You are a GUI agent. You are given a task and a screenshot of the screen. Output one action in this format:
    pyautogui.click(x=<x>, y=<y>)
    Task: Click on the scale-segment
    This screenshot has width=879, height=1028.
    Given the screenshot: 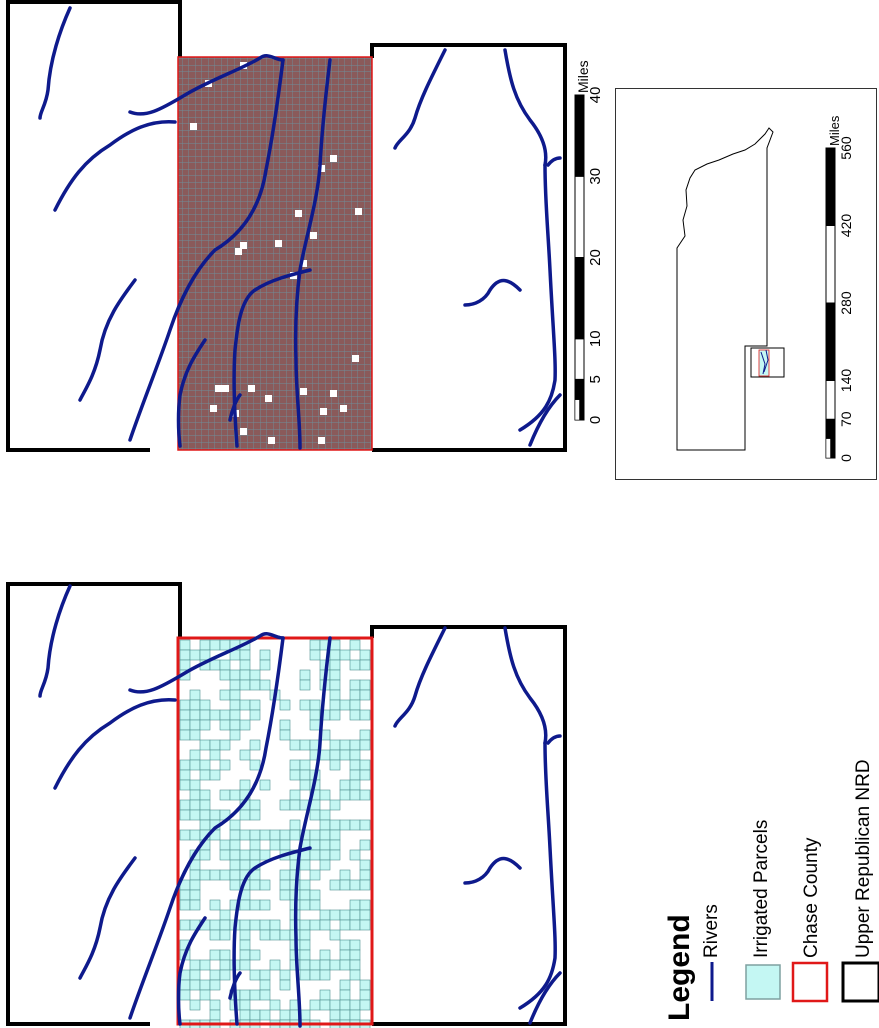 What is the action you would take?
    pyautogui.click(x=579, y=216)
    